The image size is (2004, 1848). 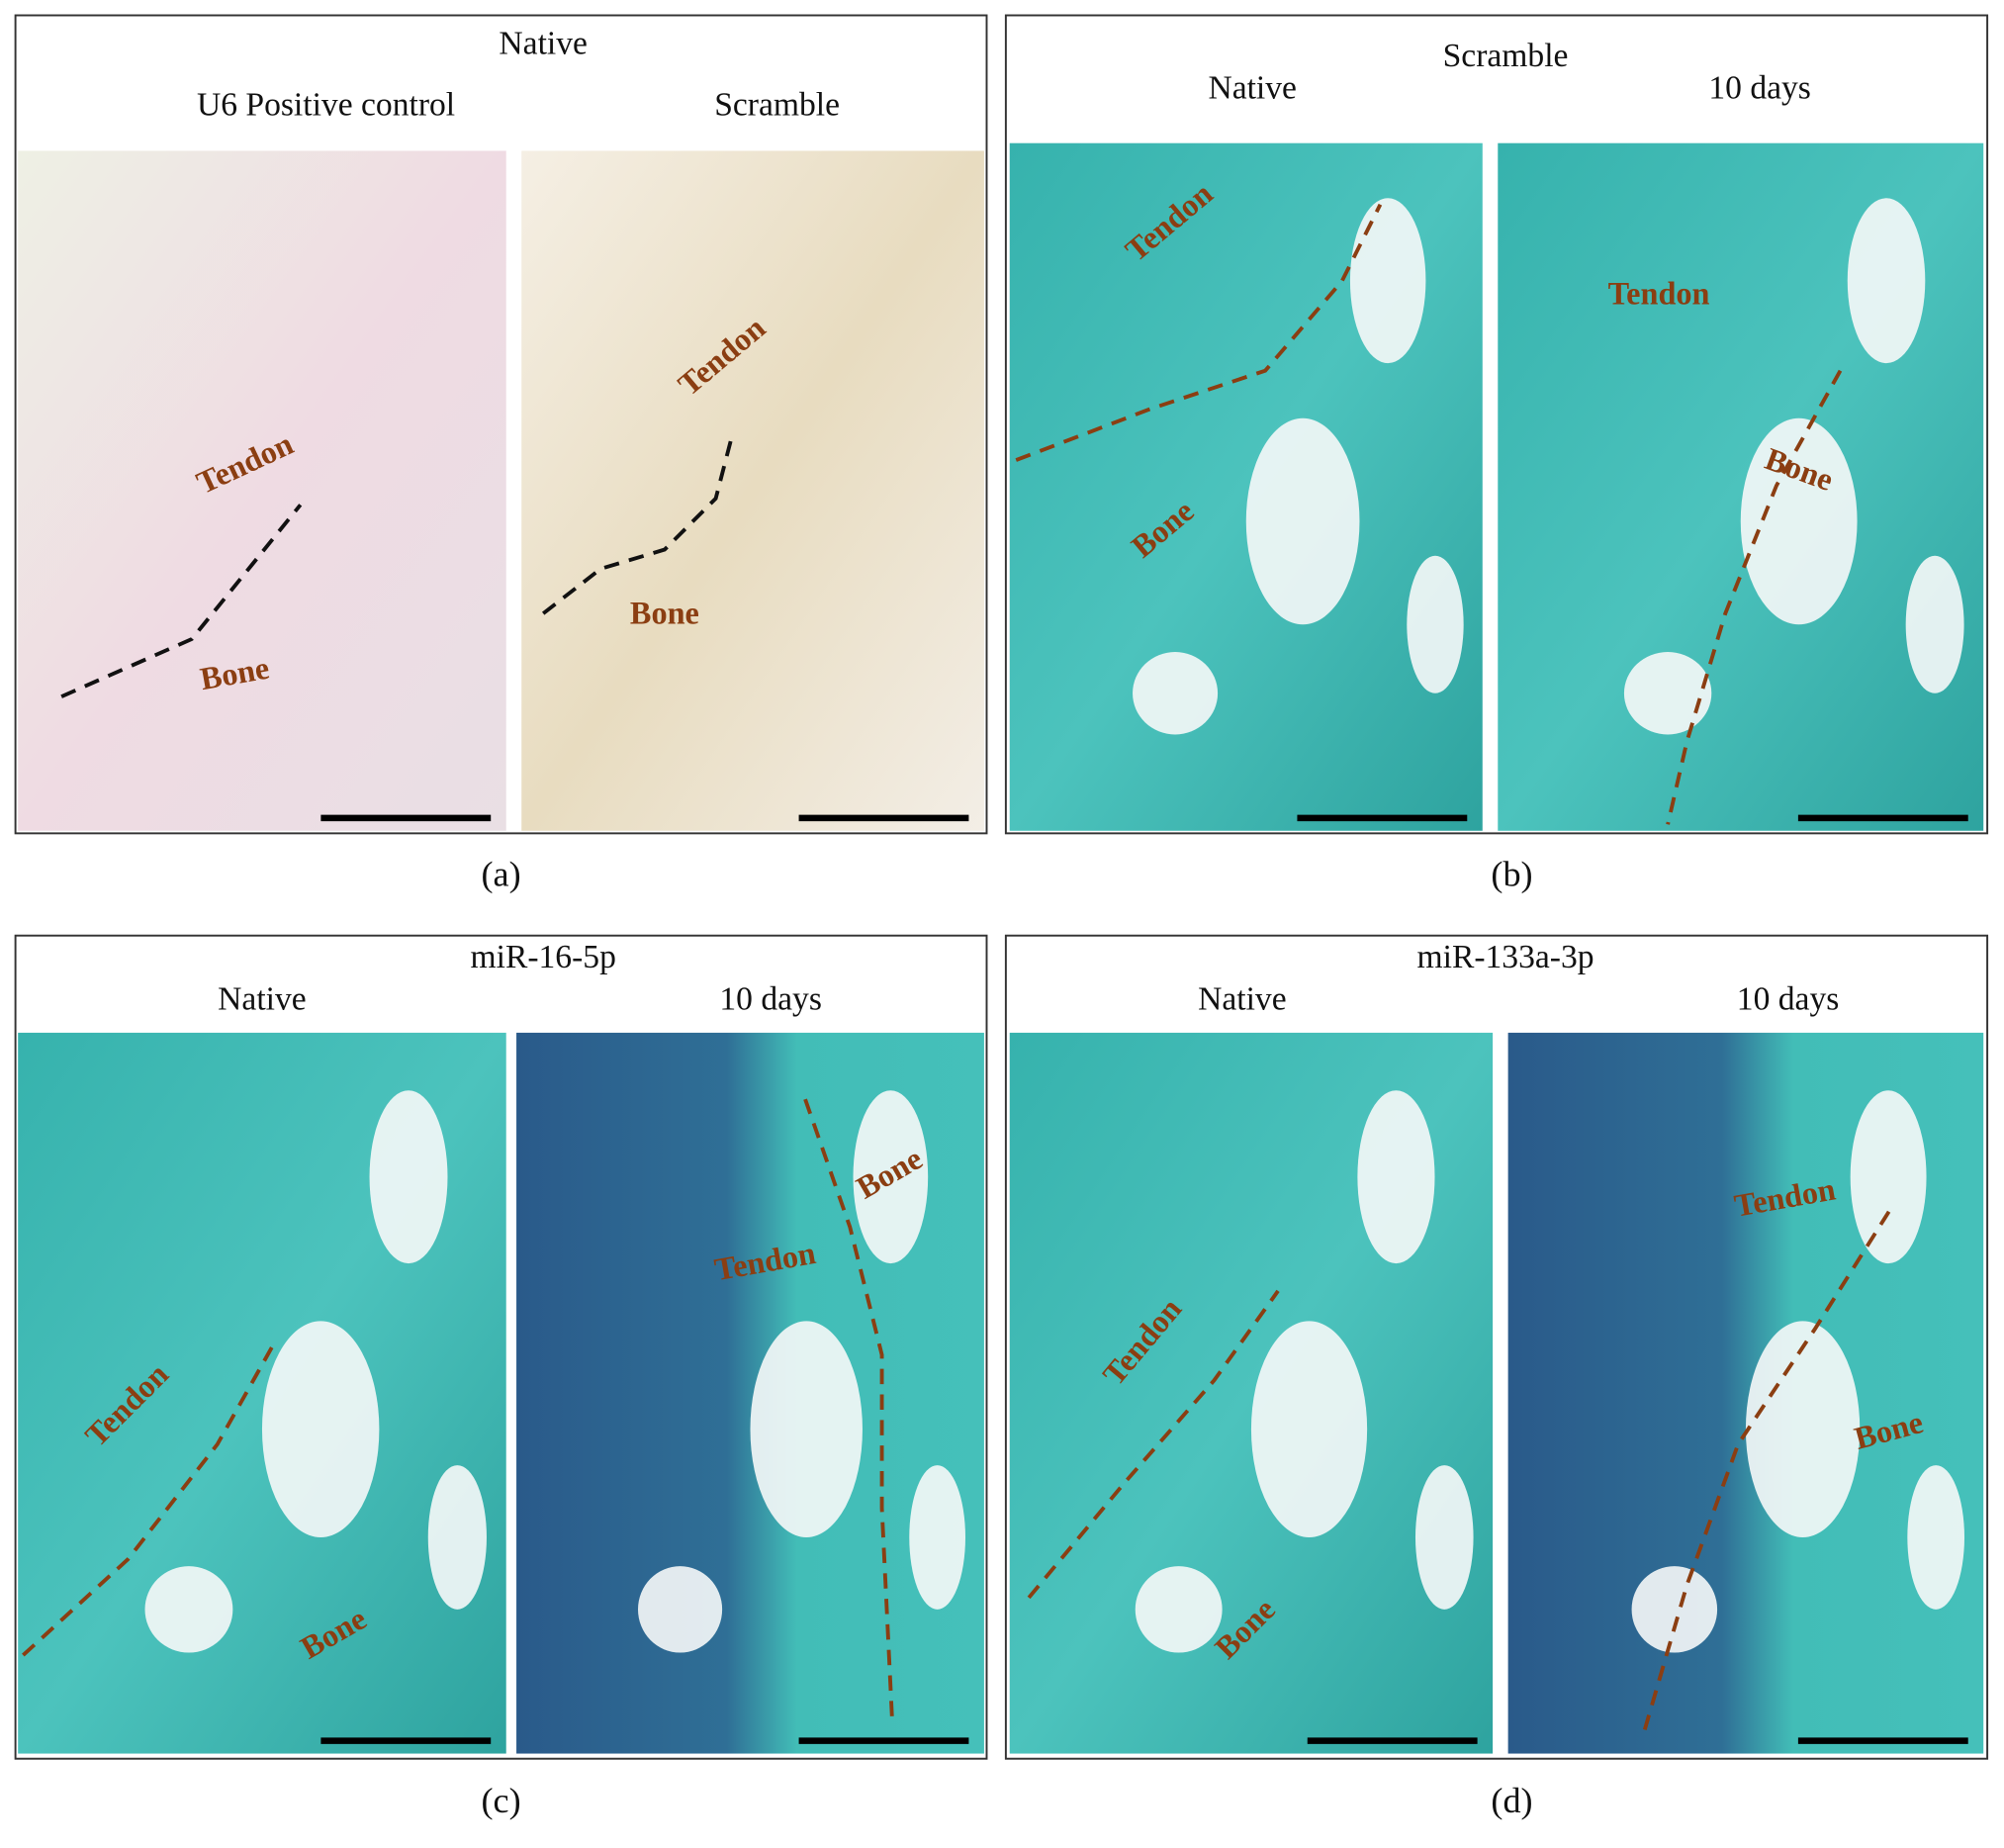 I want to click on panel-title: Native, so click(x=543, y=43).